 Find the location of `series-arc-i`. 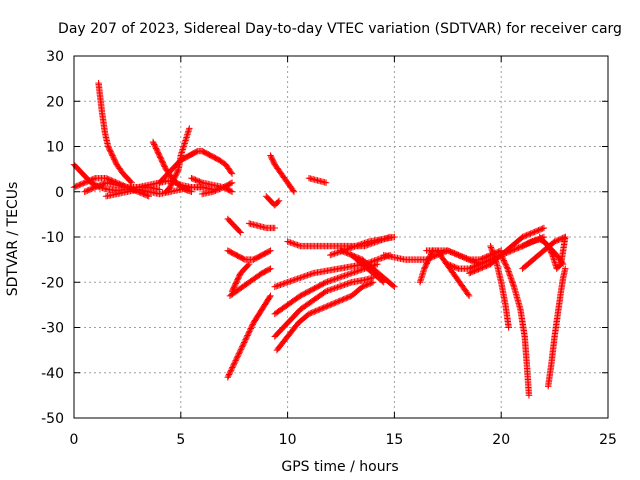

series-arc-i is located at coordinates (217, 162).